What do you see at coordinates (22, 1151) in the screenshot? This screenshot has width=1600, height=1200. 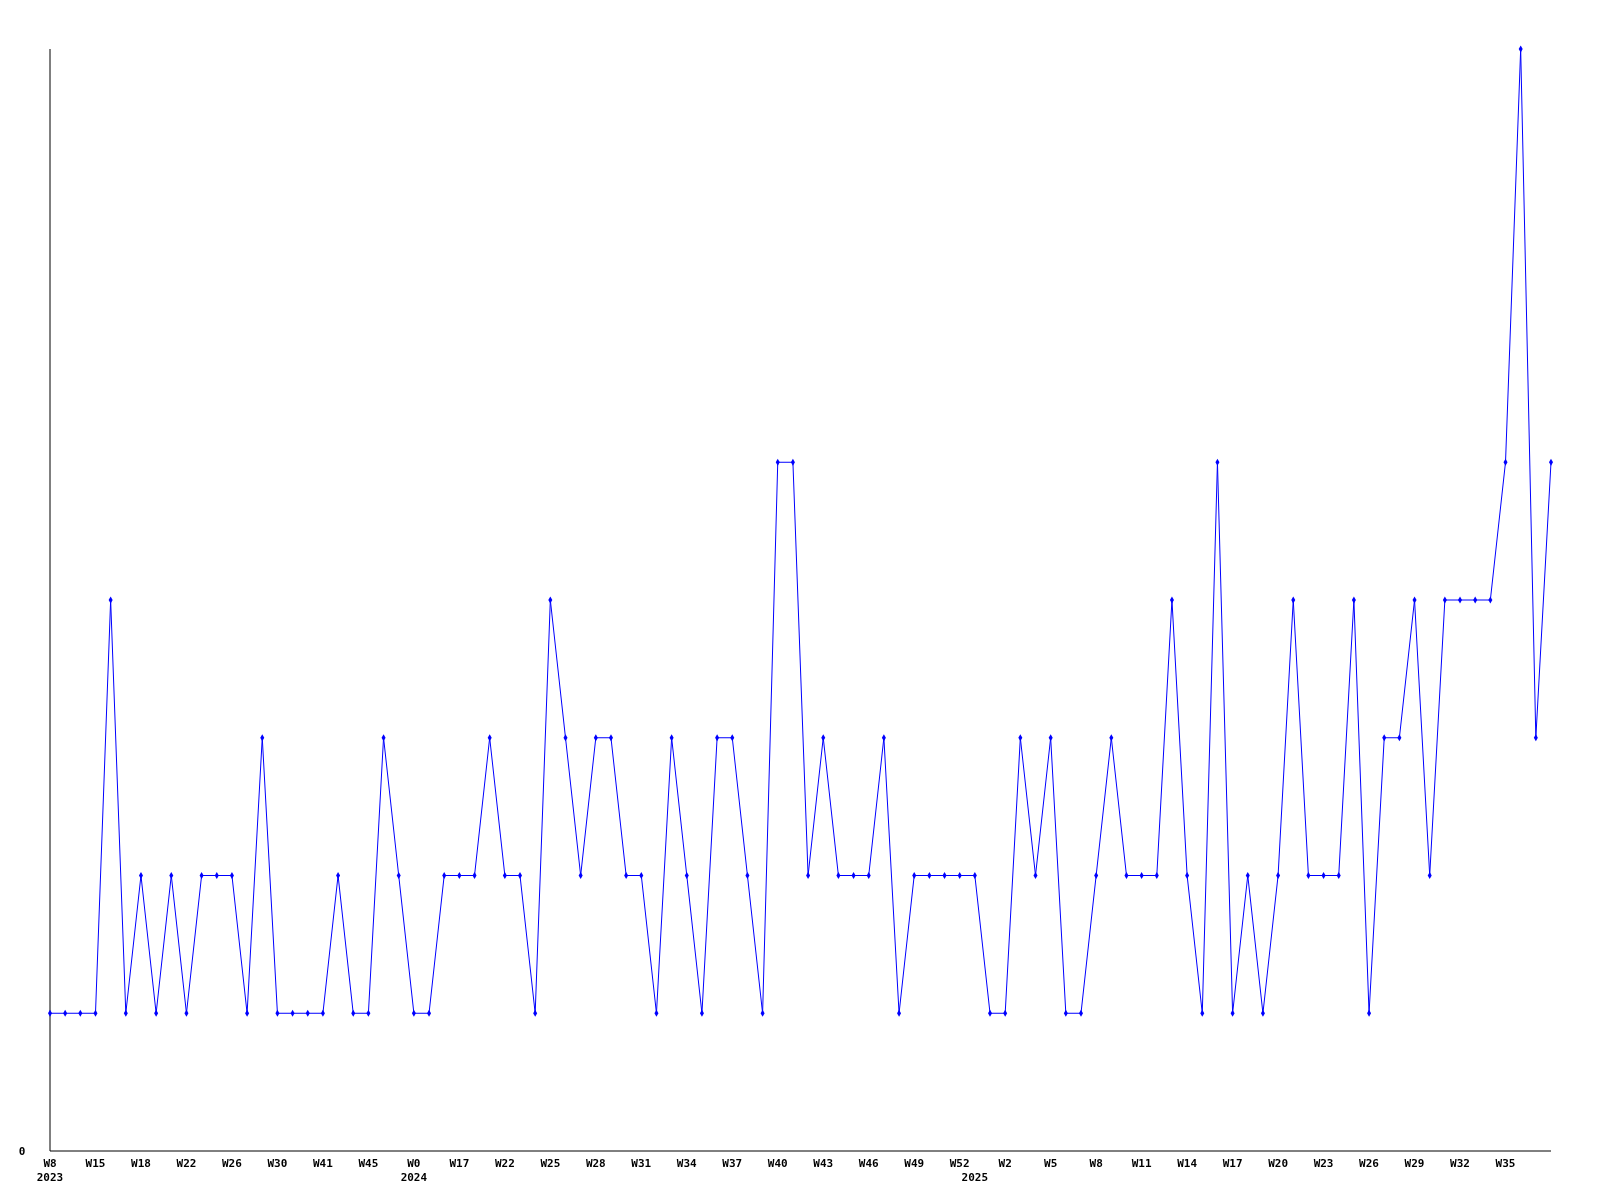 I see `text: 0` at bounding box center [22, 1151].